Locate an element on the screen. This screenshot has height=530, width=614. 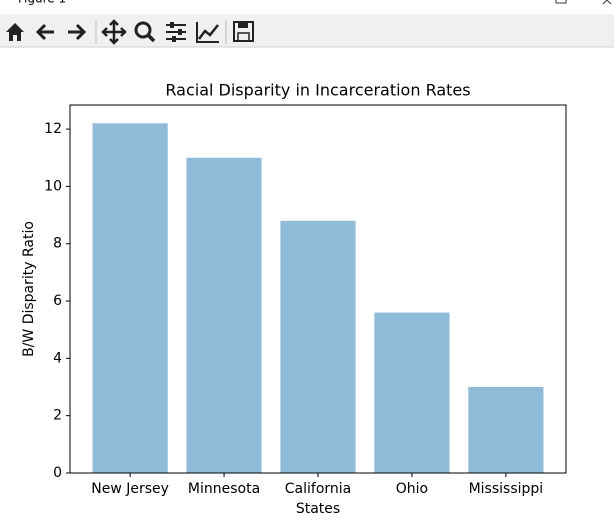
configure-button is located at coordinates (176, 32).